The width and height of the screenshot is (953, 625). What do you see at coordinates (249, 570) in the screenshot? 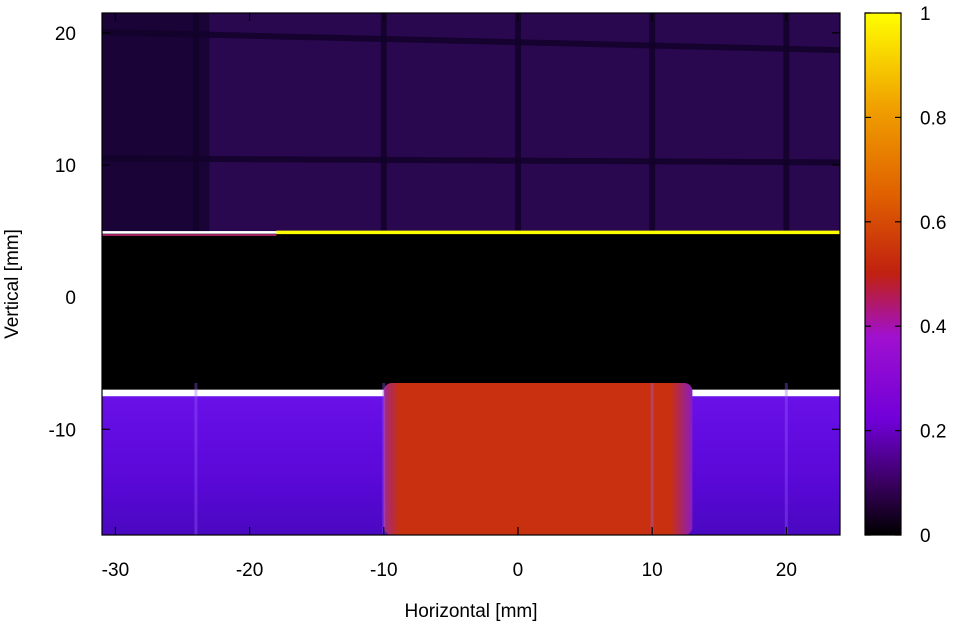
I see `x-tick-label: -20` at bounding box center [249, 570].